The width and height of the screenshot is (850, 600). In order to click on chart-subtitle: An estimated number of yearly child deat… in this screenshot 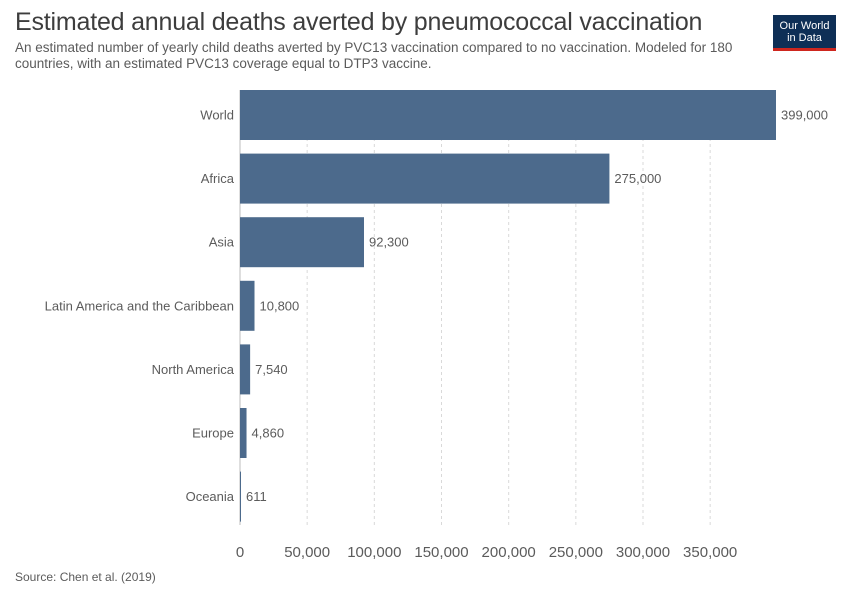, I will do `click(374, 55)`.